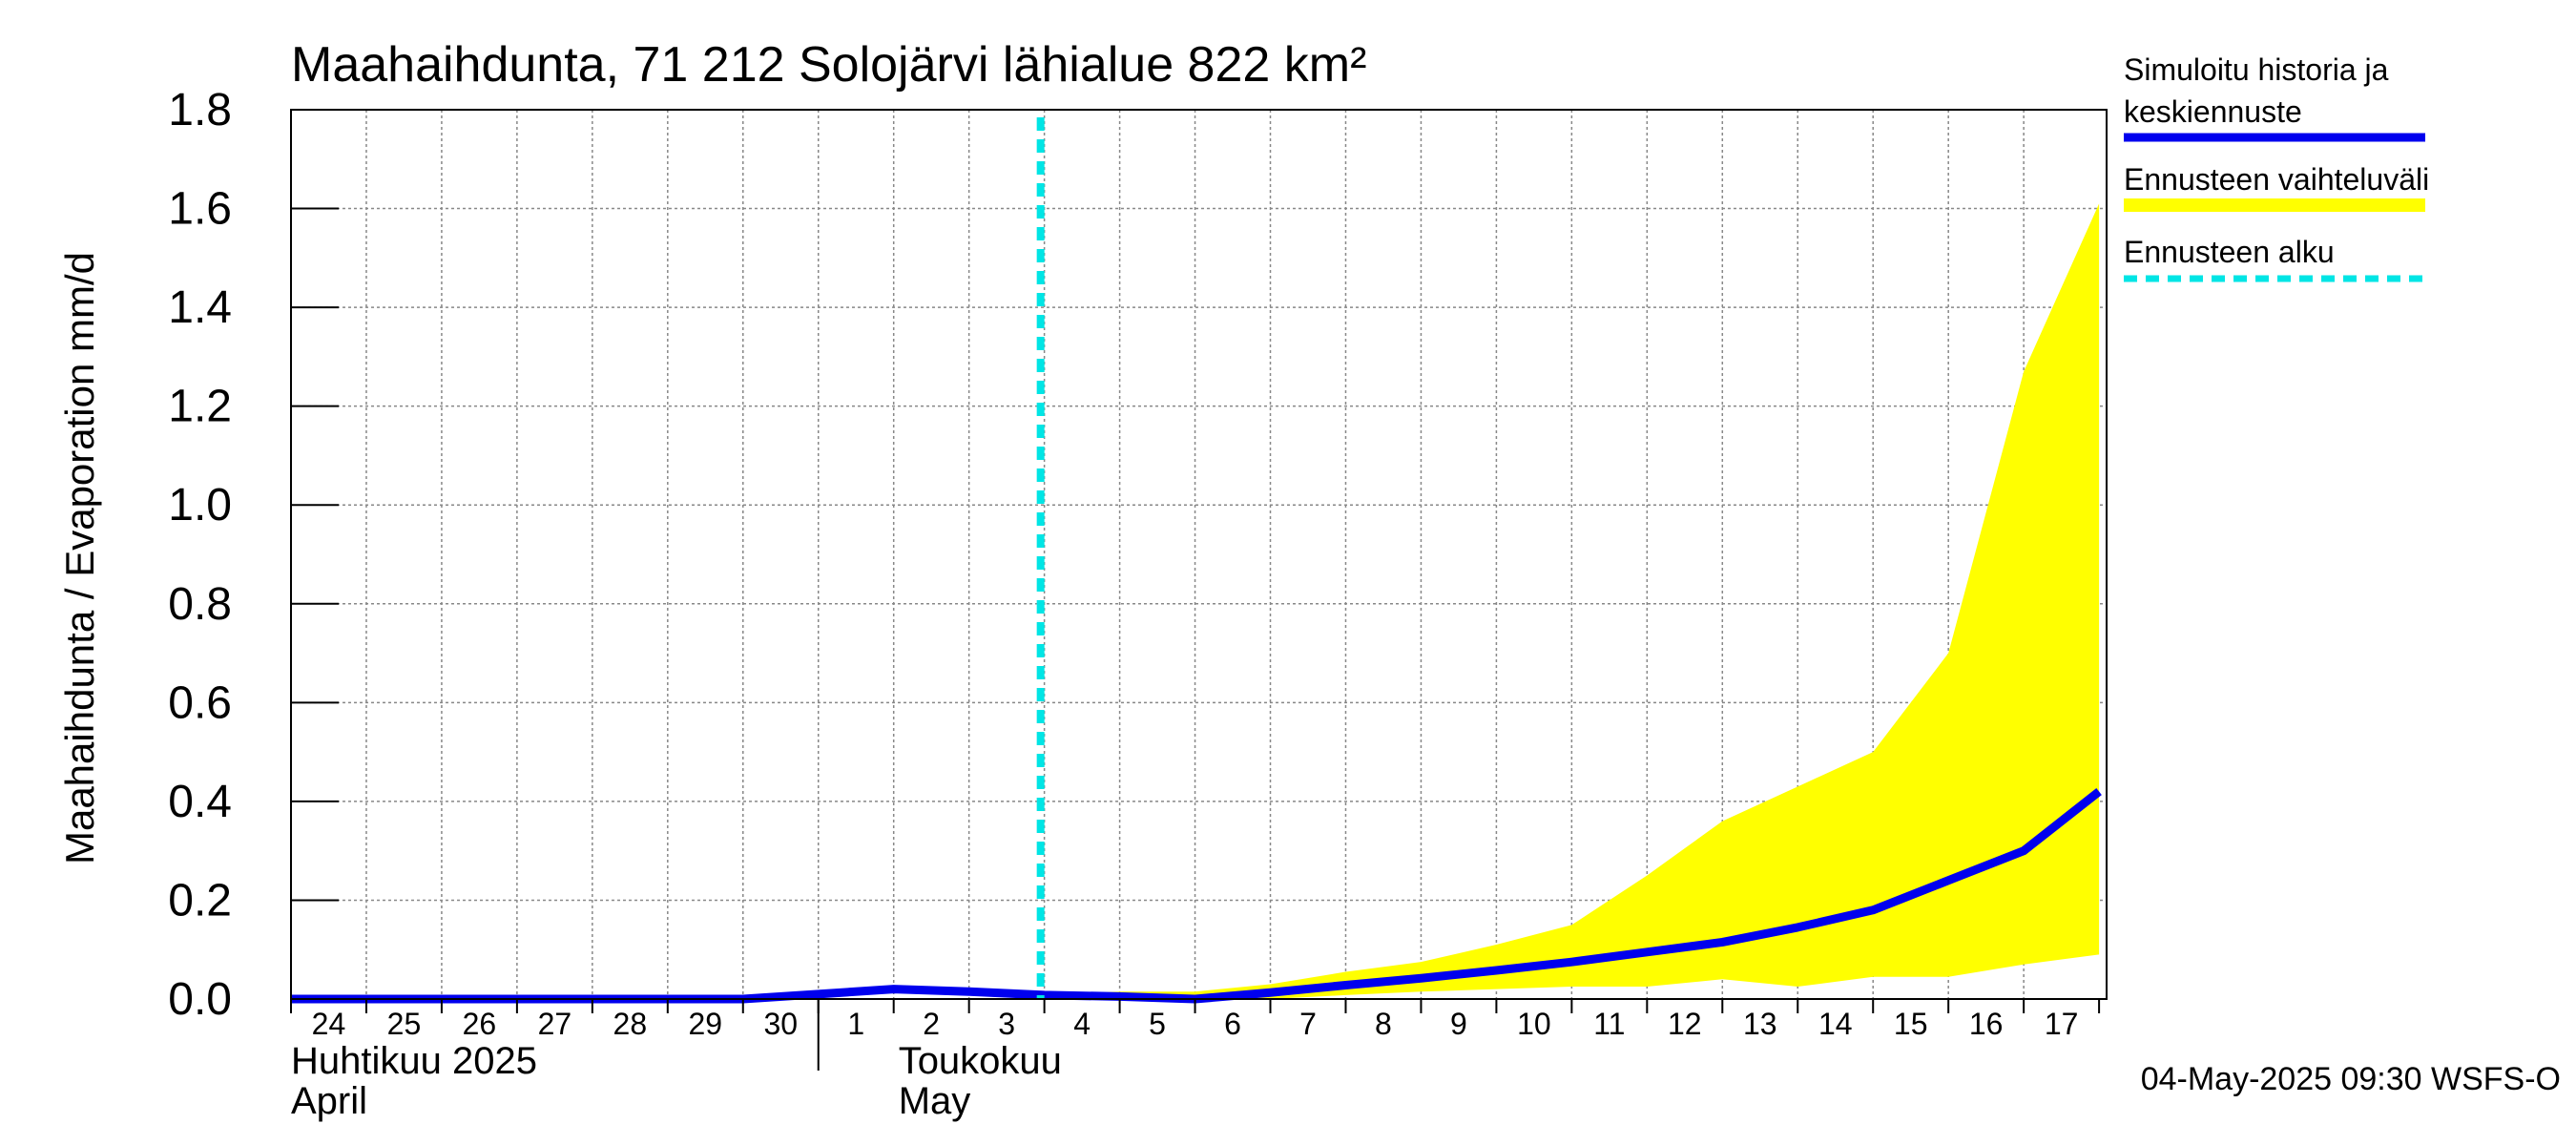 Image resolution: width=2576 pixels, height=1145 pixels. What do you see at coordinates (2213, 112) in the screenshot?
I see `legend-label-mean: keskiennuste` at bounding box center [2213, 112].